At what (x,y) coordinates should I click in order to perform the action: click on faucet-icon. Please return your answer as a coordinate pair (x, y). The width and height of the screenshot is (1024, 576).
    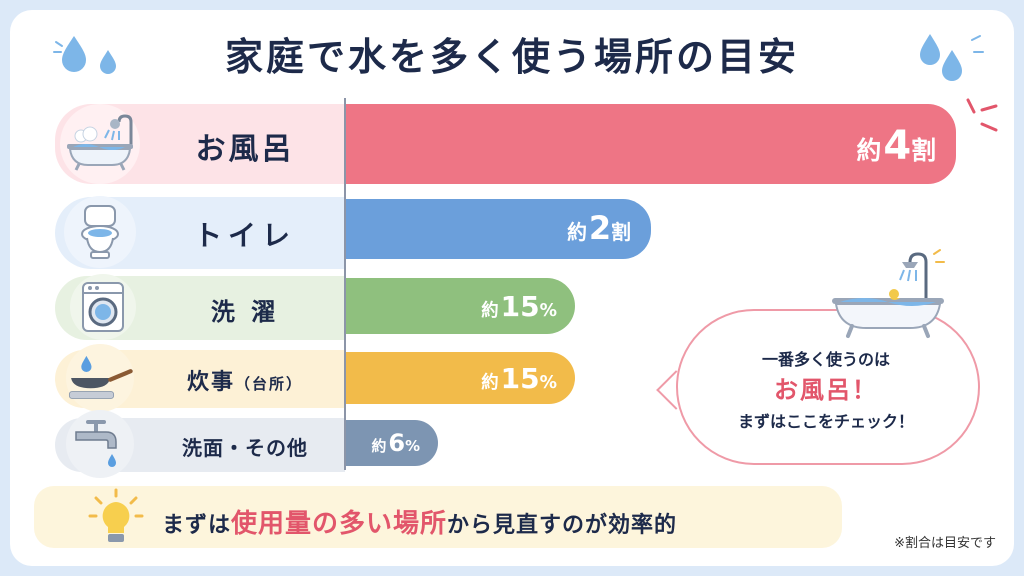
    Looking at the image, I should click on (100, 444).